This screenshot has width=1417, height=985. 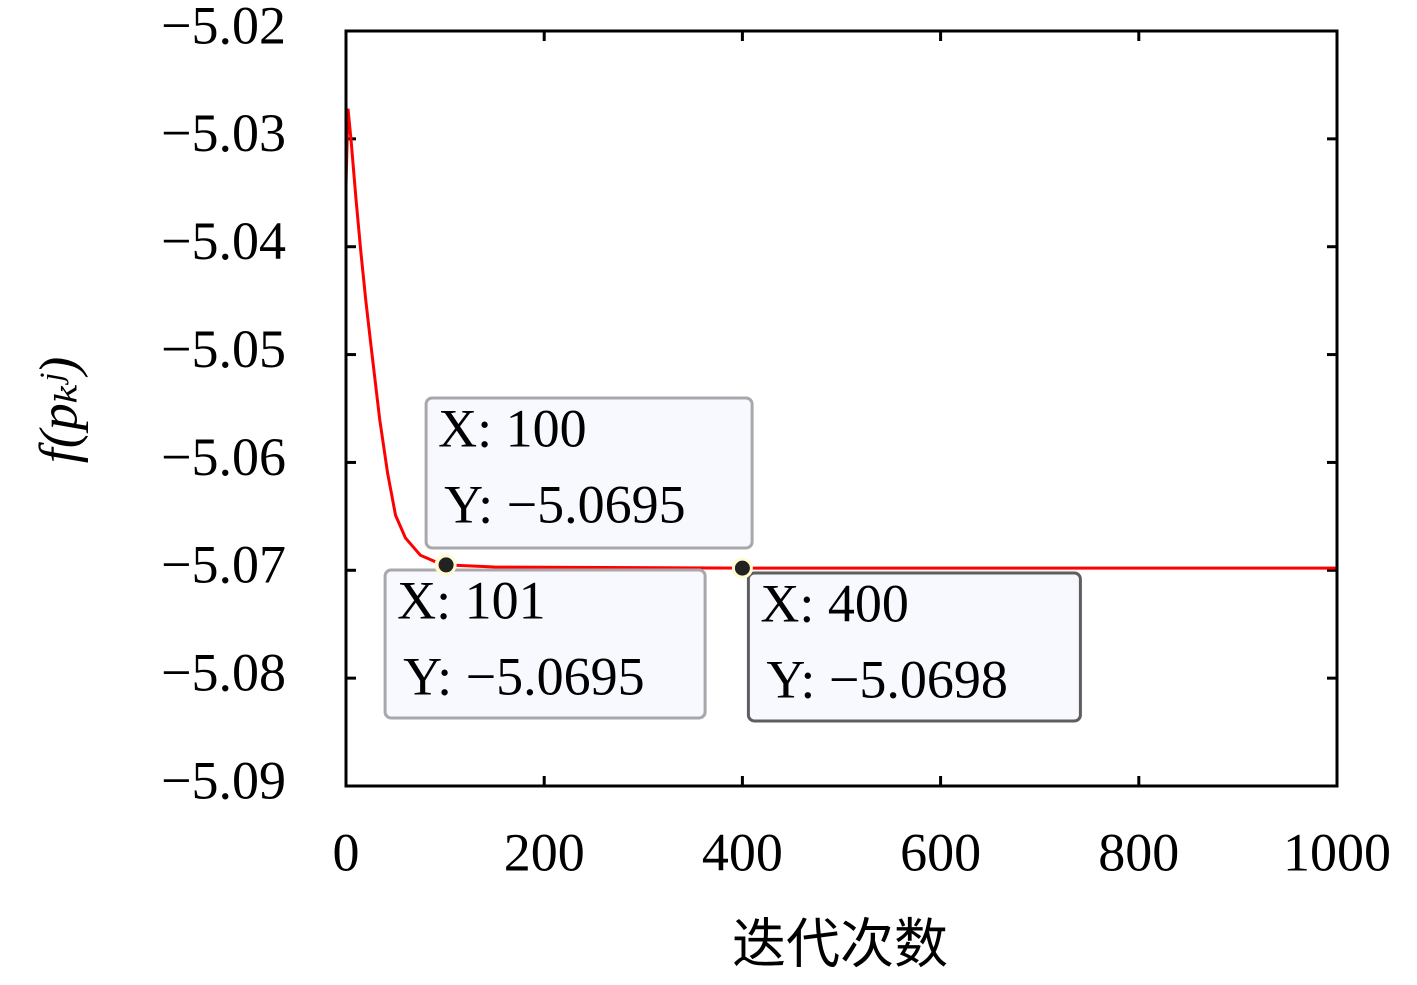 I want to click on y-tick-label: −5.04, so click(x=223, y=241).